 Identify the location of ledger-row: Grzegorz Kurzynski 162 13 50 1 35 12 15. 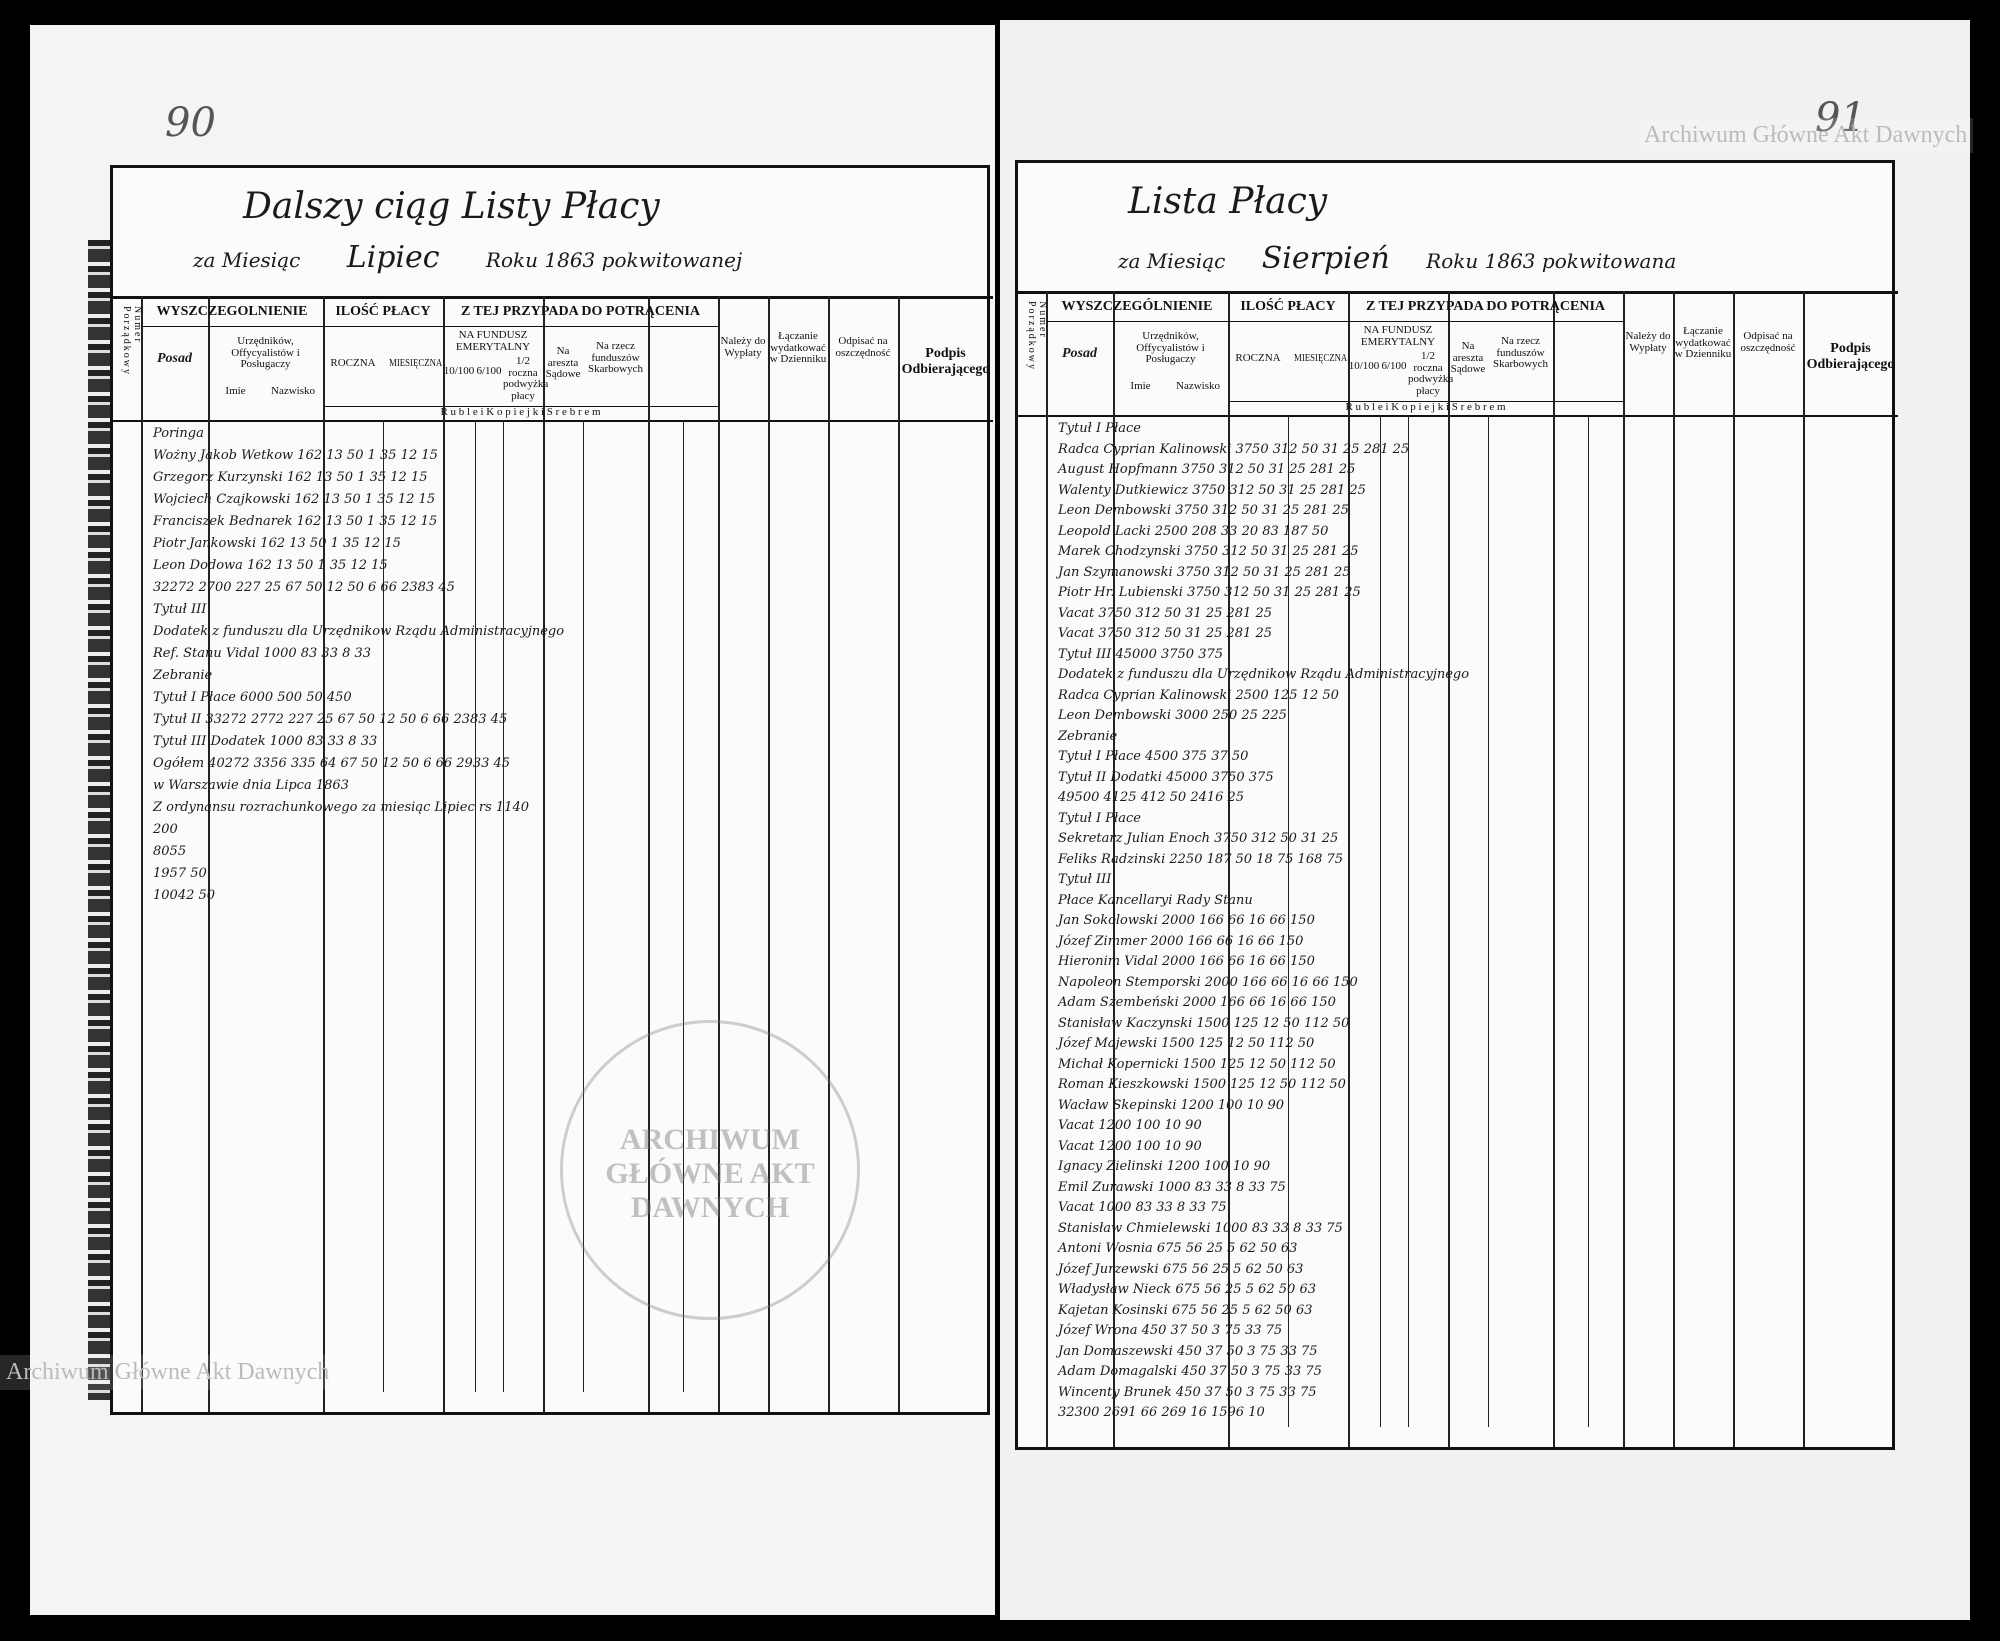
(290, 477).